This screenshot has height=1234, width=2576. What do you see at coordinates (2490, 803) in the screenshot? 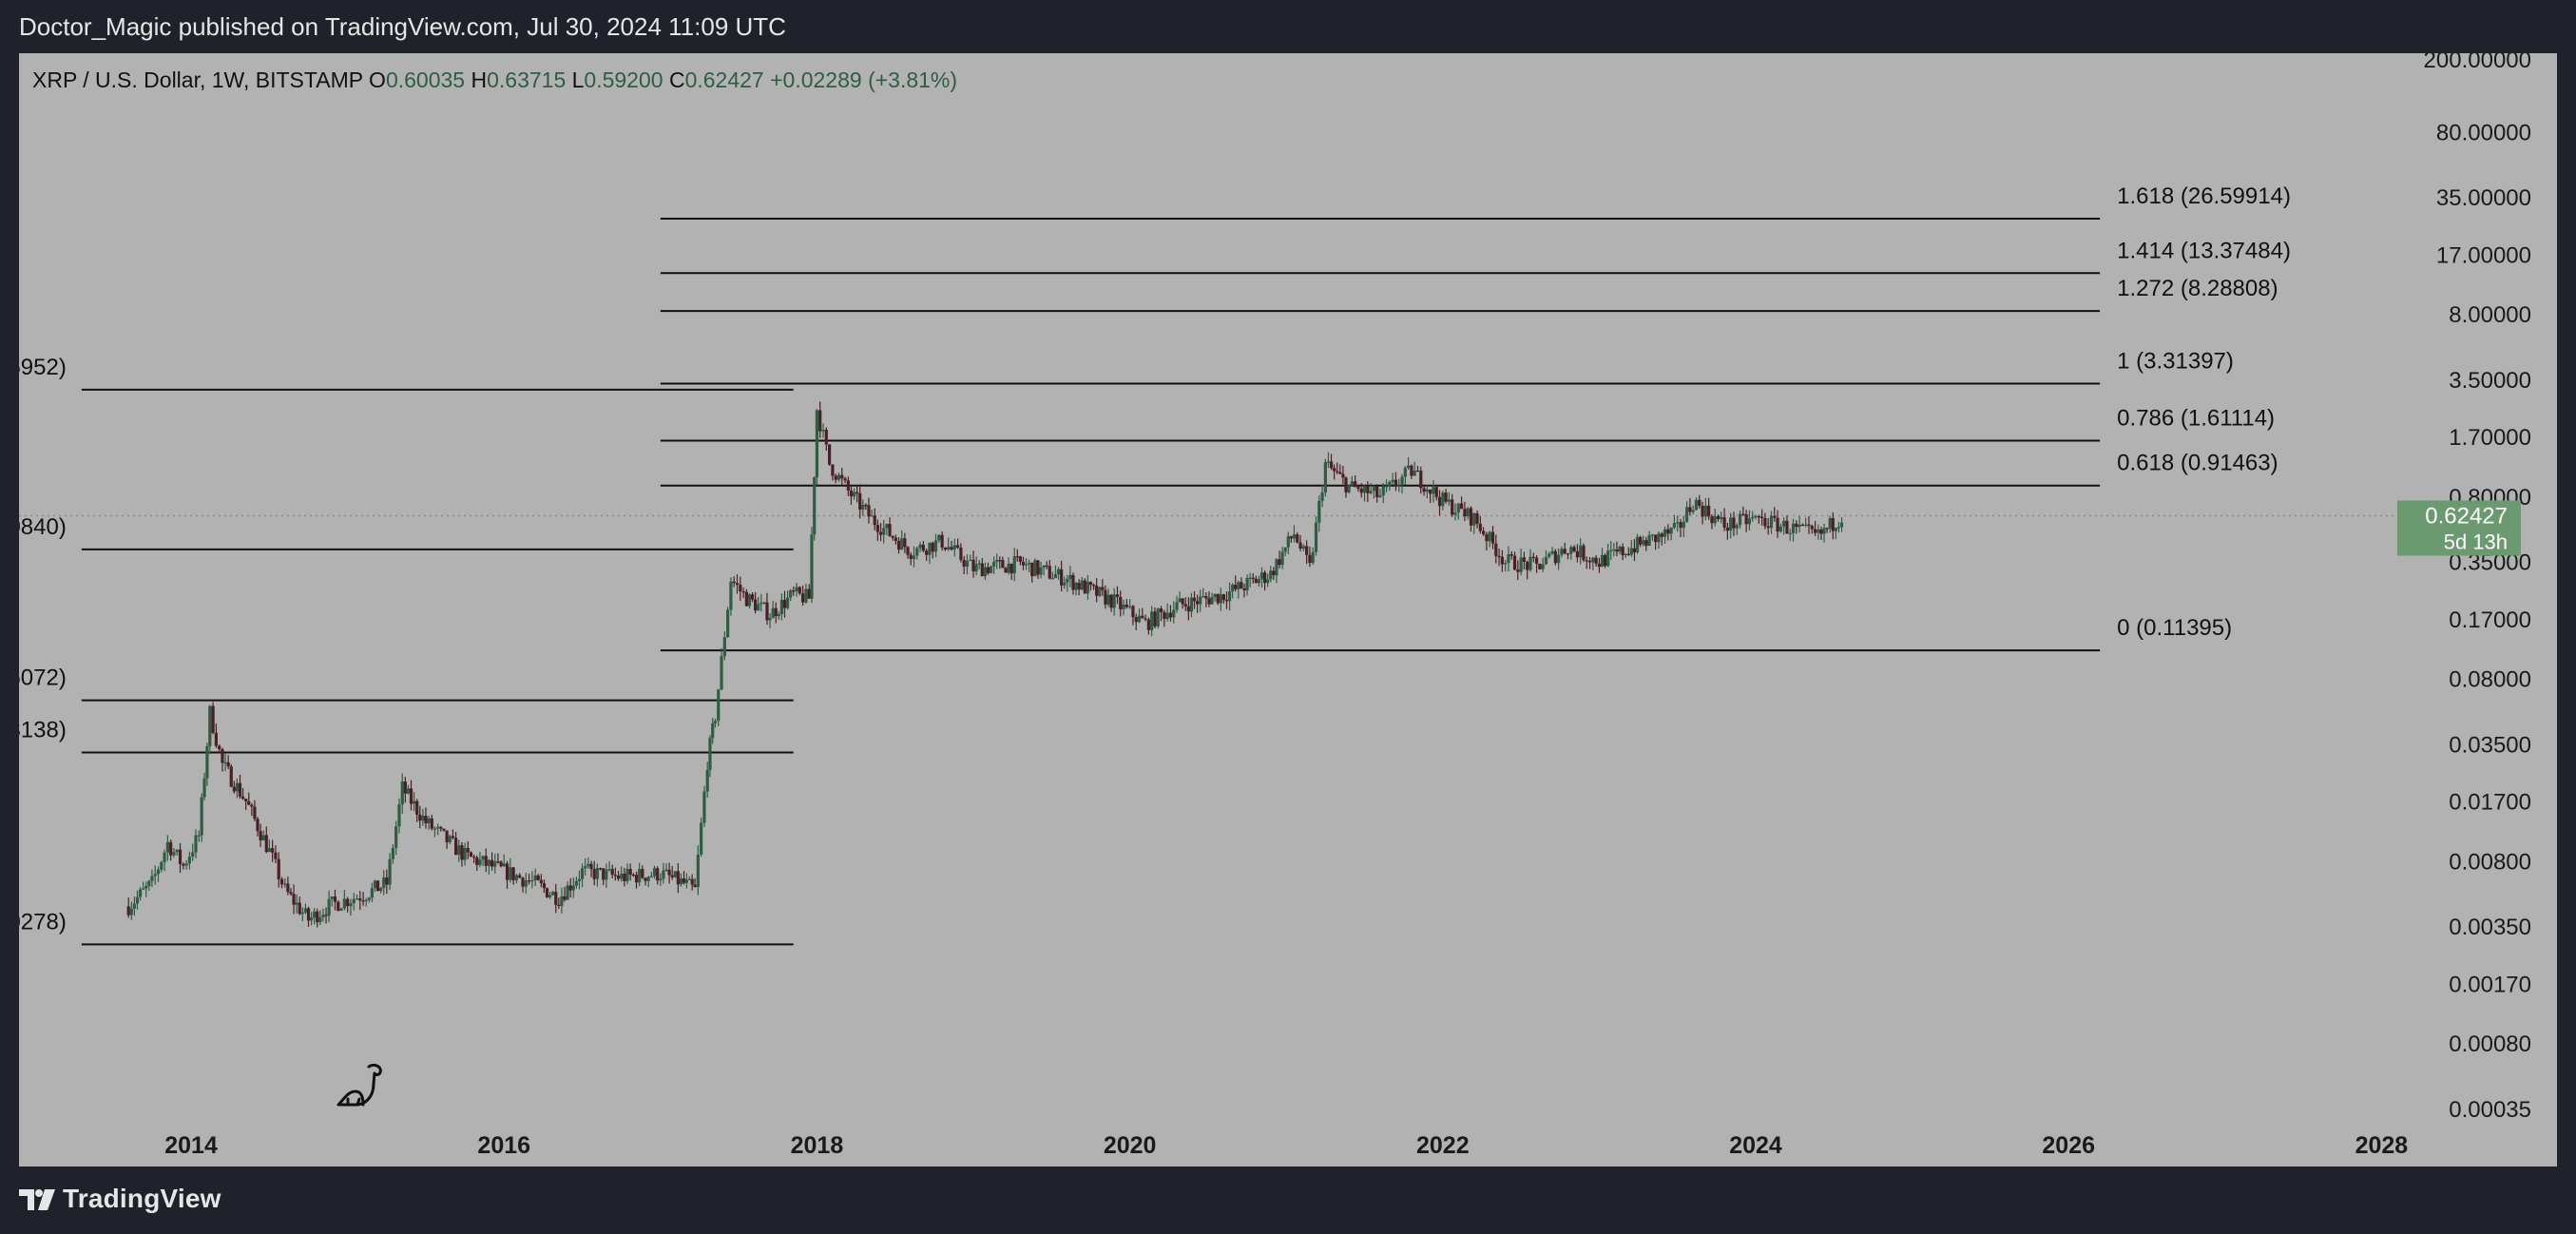
I see `price-tick-label: 0.01700` at bounding box center [2490, 803].